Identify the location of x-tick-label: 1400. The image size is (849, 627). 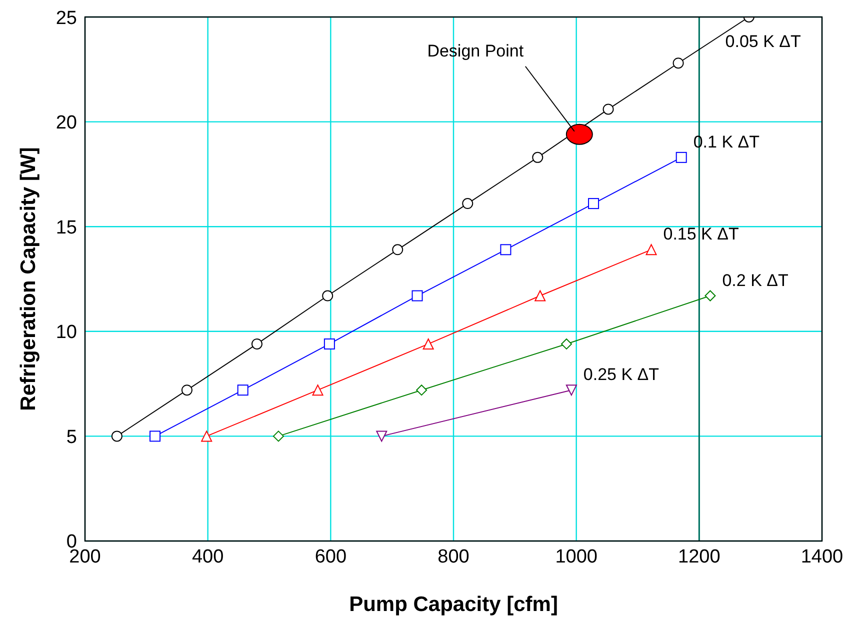
(822, 557).